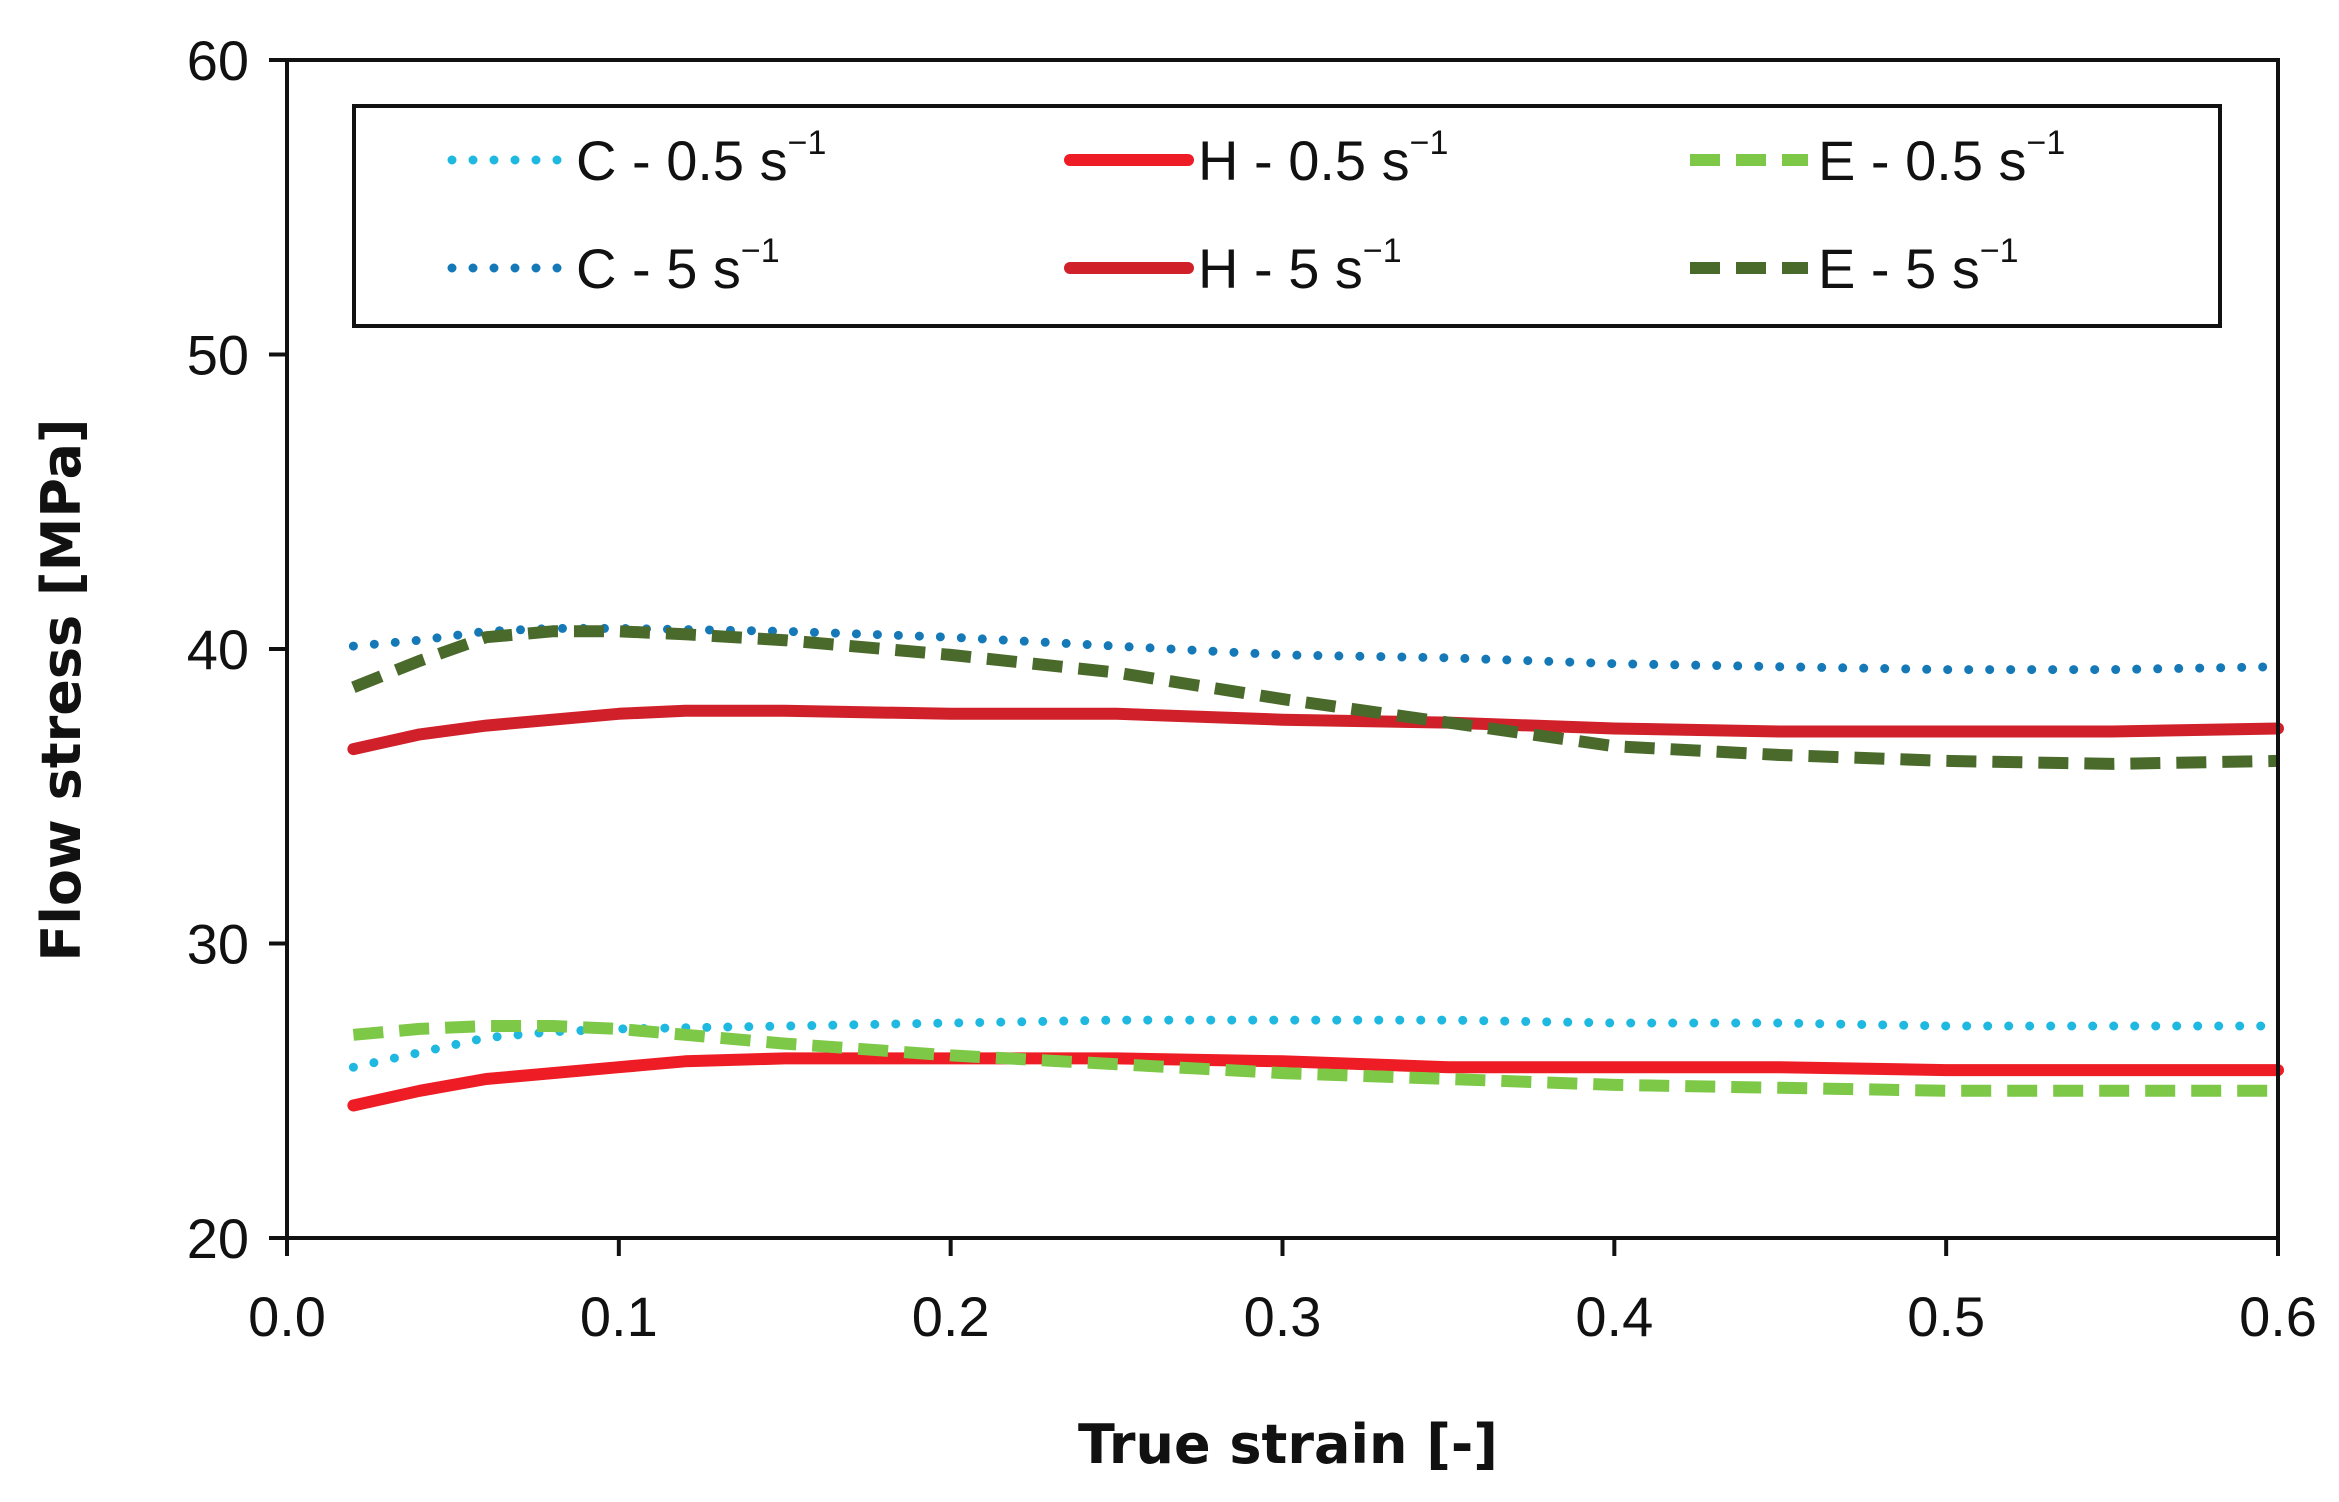  I want to click on legend-label-c-5: C - 5 s−1, so click(678, 266).